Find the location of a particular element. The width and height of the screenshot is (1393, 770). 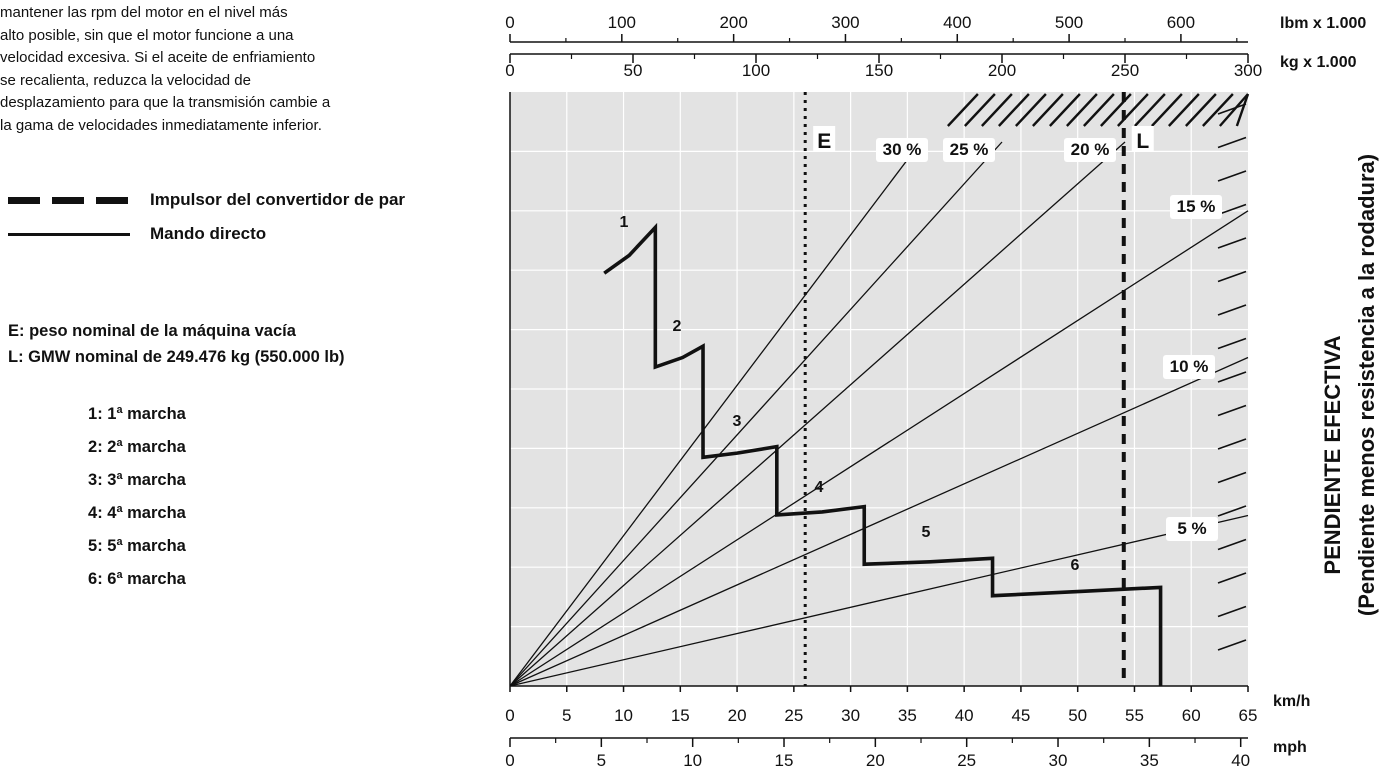

kmh-axis-label: km/h is located at coordinates (1291, 701).